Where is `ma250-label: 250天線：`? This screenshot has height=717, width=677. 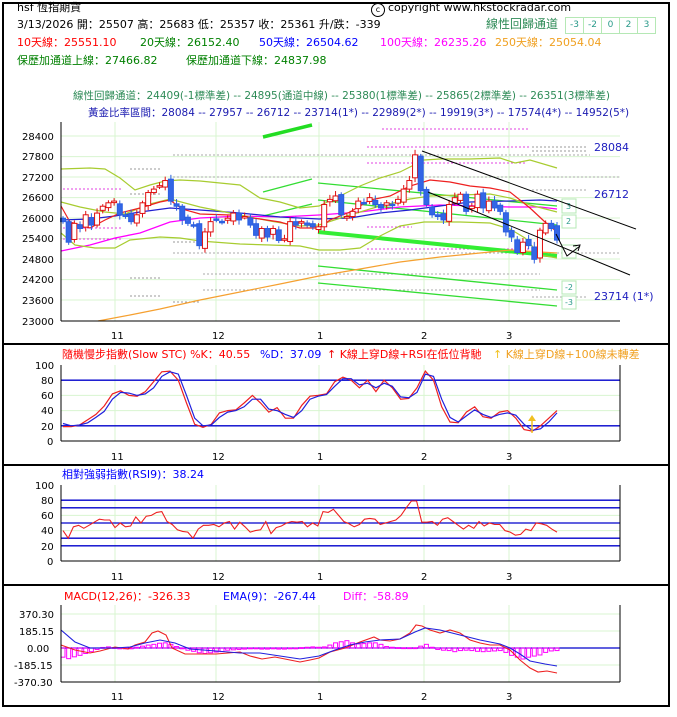 ma250-label: 250天線： is located at coordinates (522, 42).